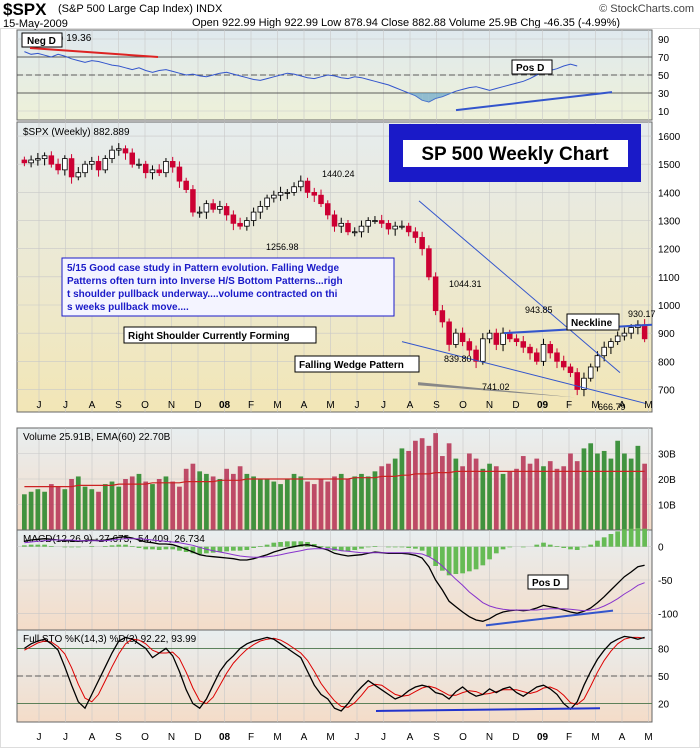 Image resolution: width=700 pixels, height=748 pixels. What do you see at coordinates (489, 737) in the screenshot?
I see `bottom-x-label: N` at bounding box center [489, 737].